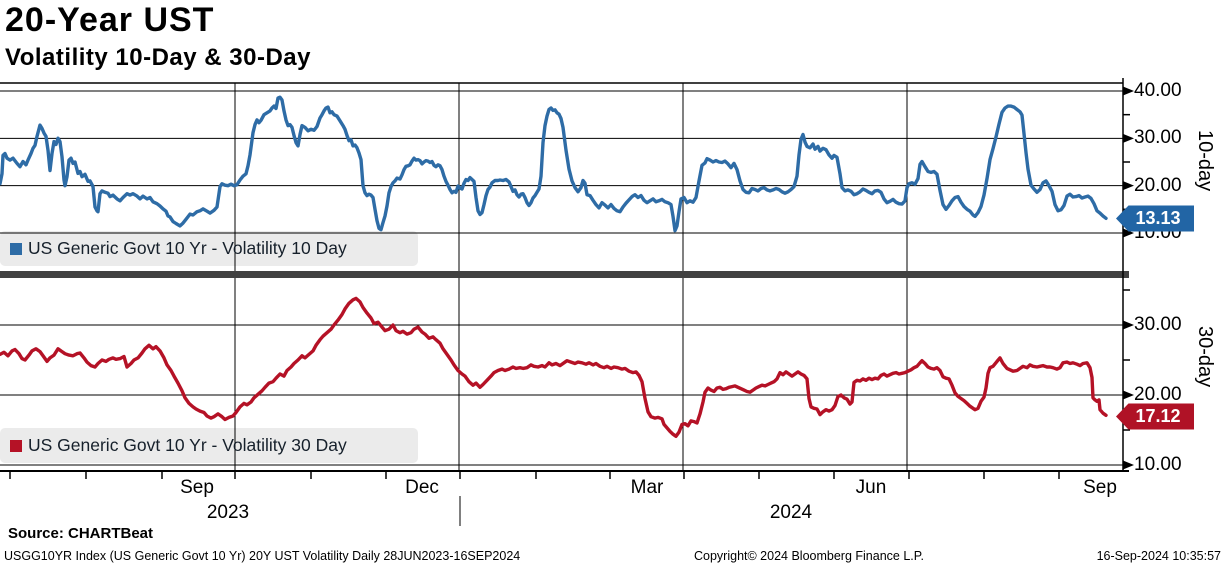  I want to click on legend-swatch-30day-icon, so click(16, 445).